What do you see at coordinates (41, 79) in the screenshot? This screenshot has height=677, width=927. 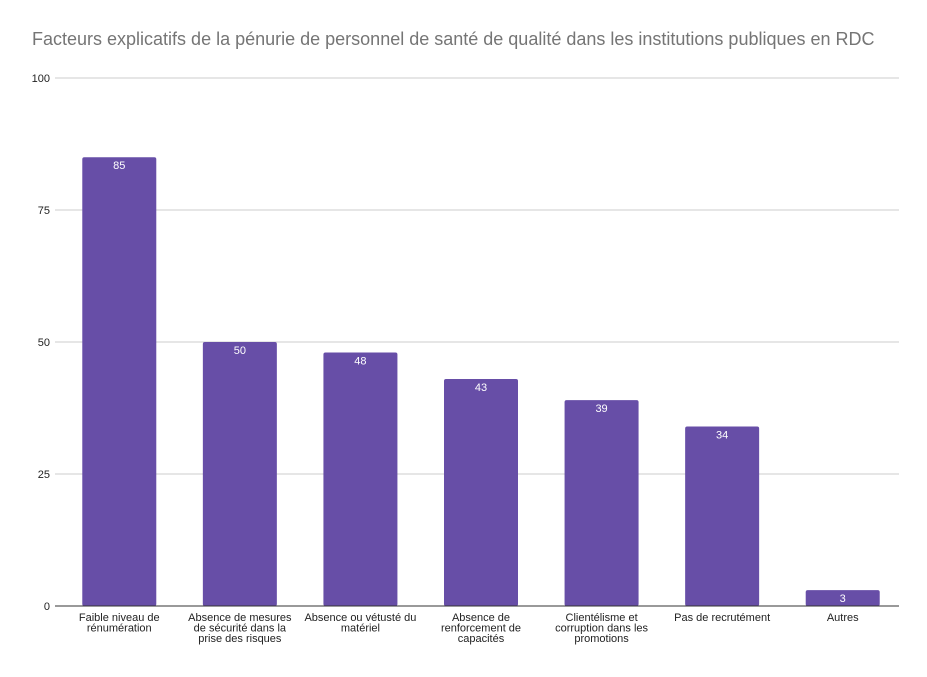 I see `y-tick-label: 100` at bounding box center [41, 79].